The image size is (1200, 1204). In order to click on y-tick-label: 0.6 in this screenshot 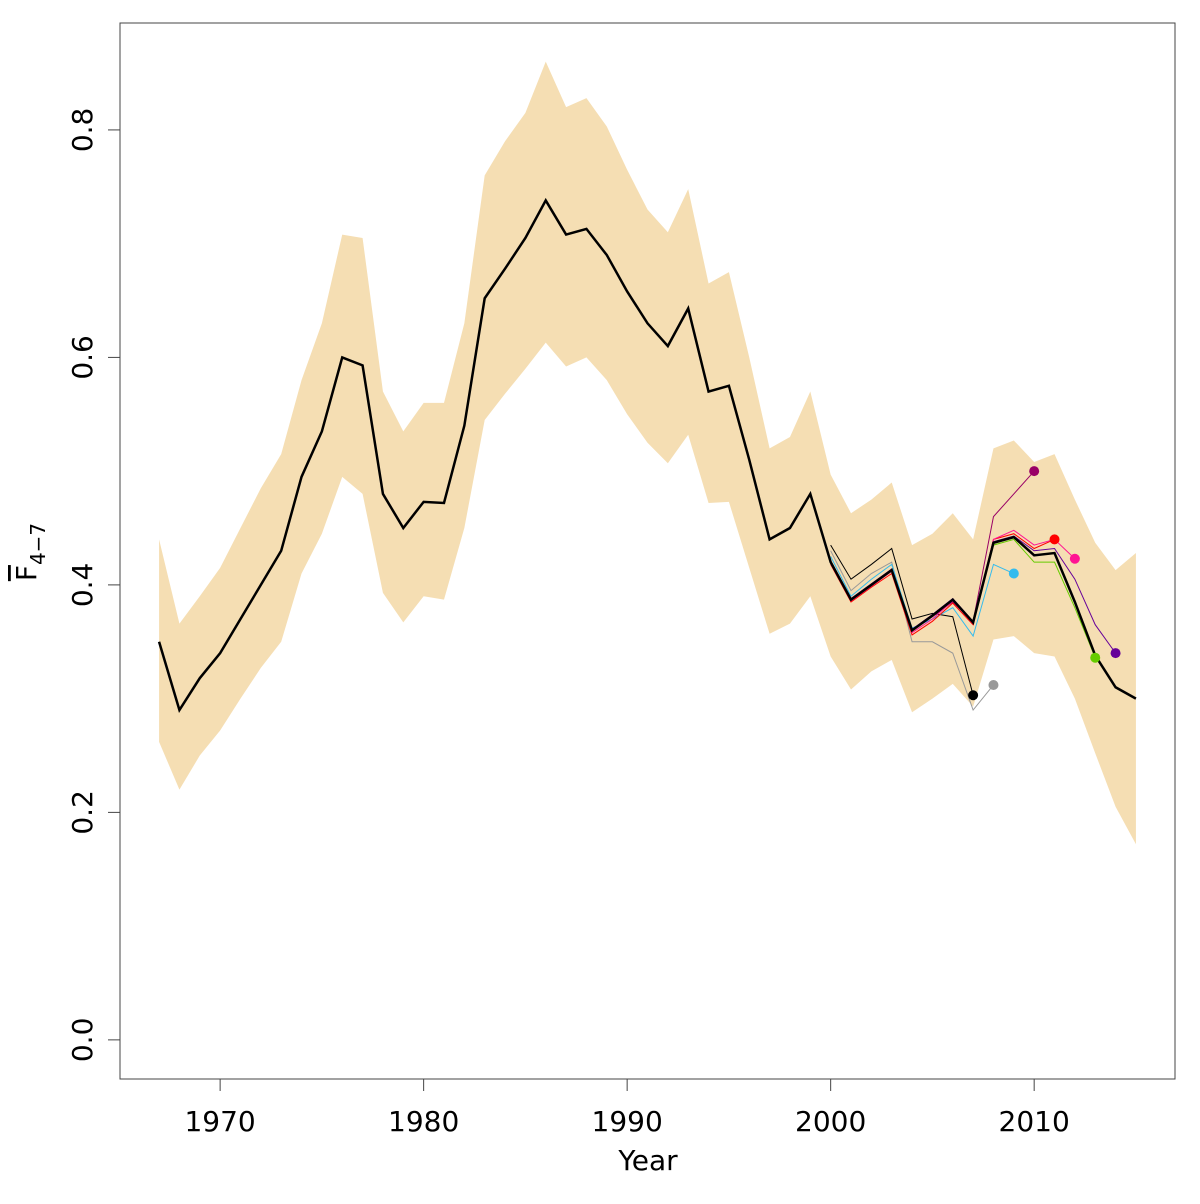, I will do `click(82, 357)`.